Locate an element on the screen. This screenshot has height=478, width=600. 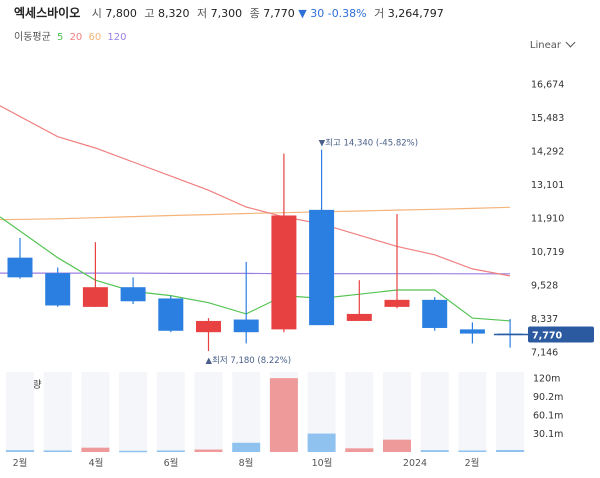
price-tick-label: 10,719 is located at coordinates (547, 252).